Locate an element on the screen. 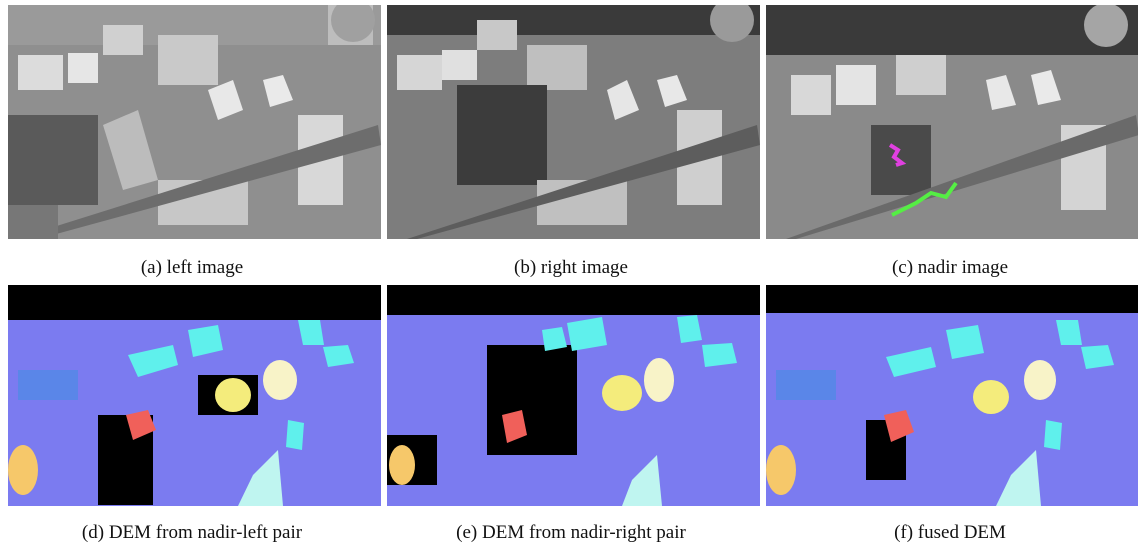  nadir-image is located at coordinates (952, 122).